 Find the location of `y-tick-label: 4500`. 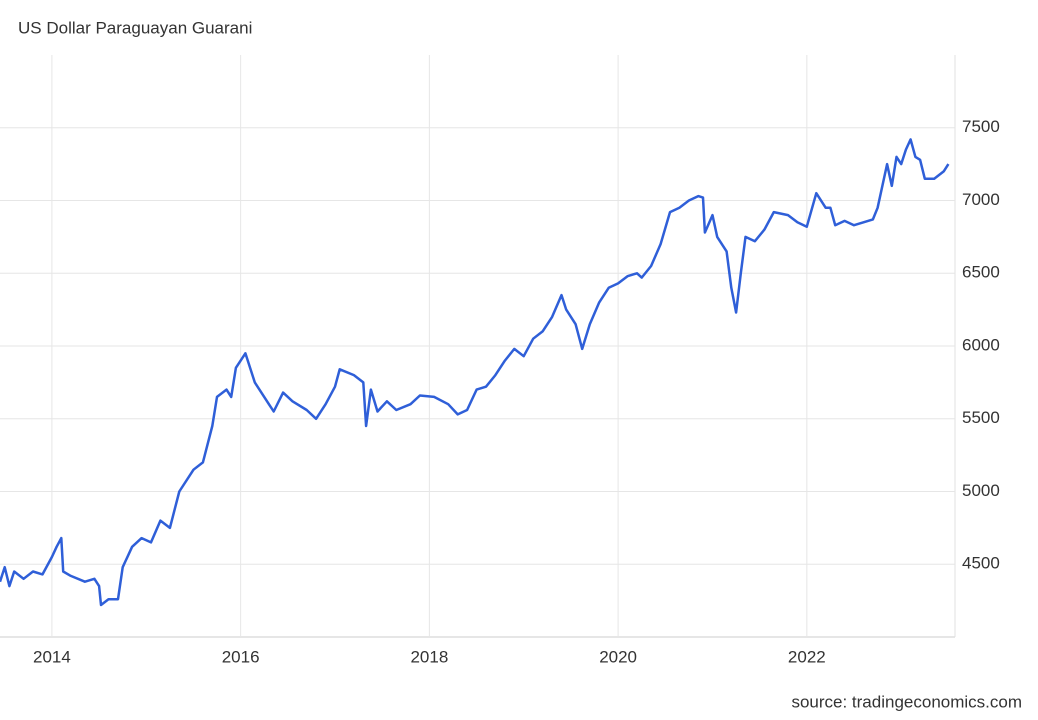

y-tick-label: 4500 is located at coordinates (981, 563).